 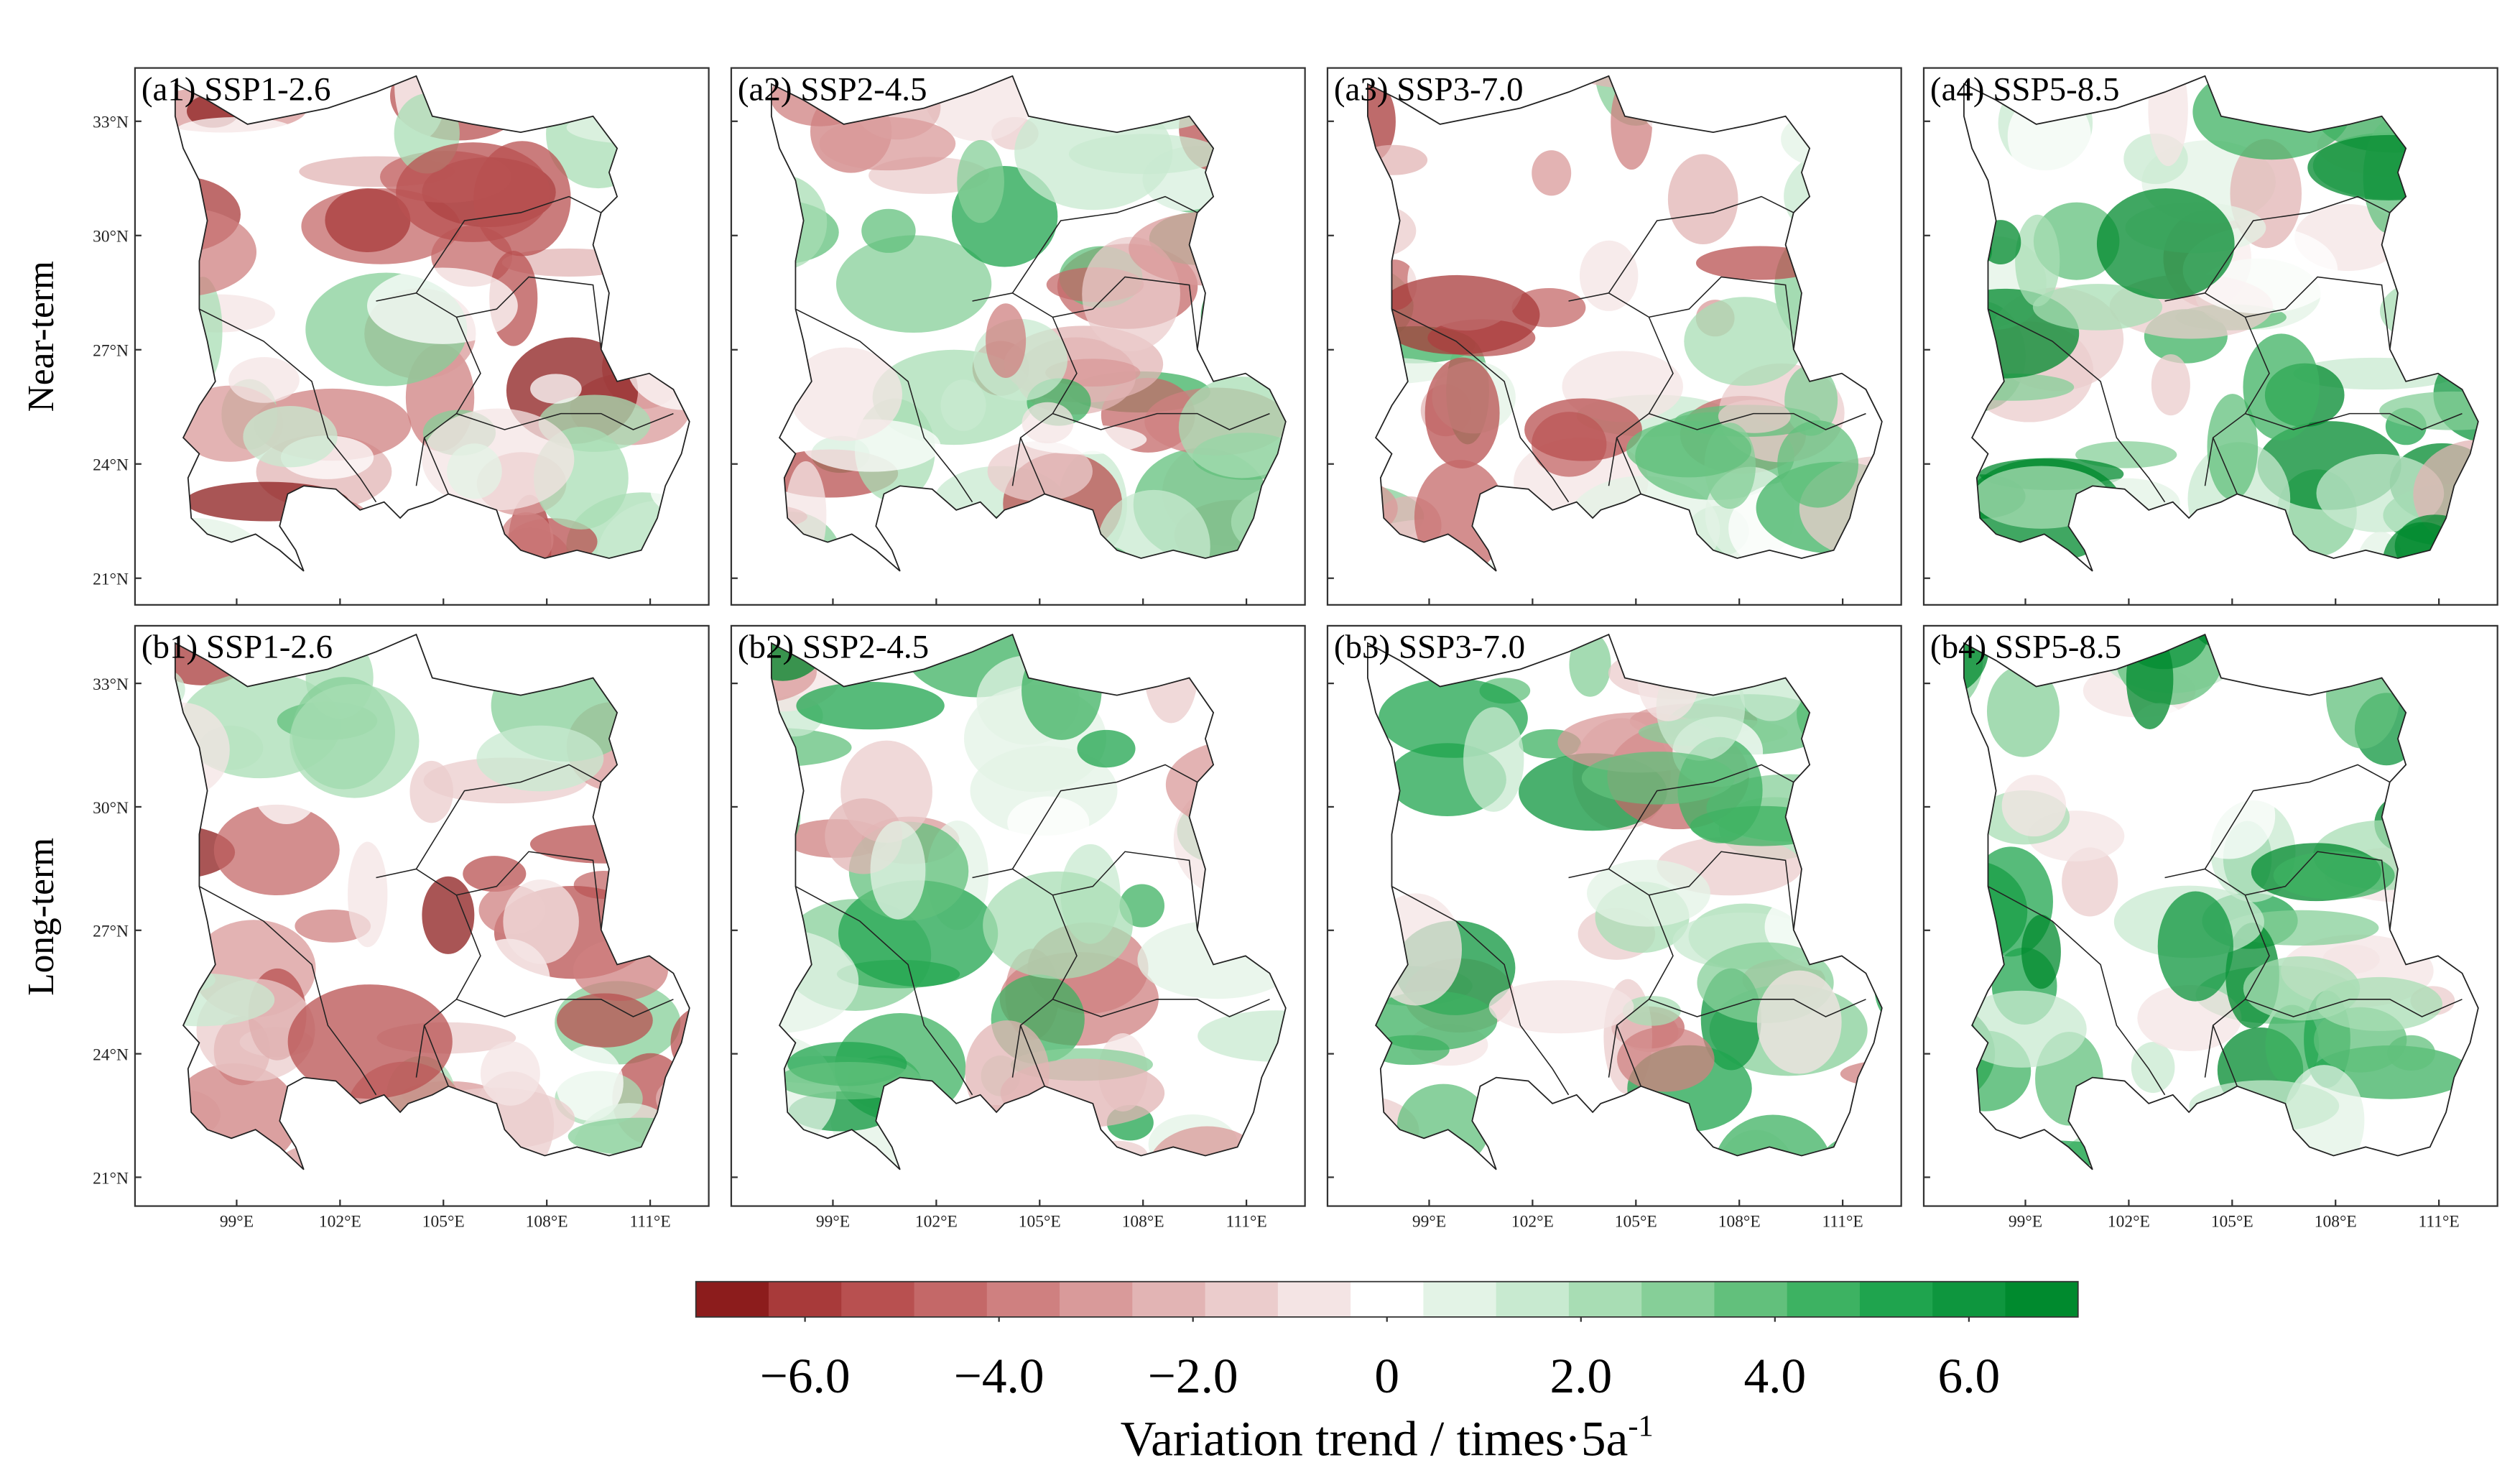 What do you see at coordinates (111, 1178) in the screenshot?
I see `y-tick-label: 21°N` at bounding box center [111, 1178].